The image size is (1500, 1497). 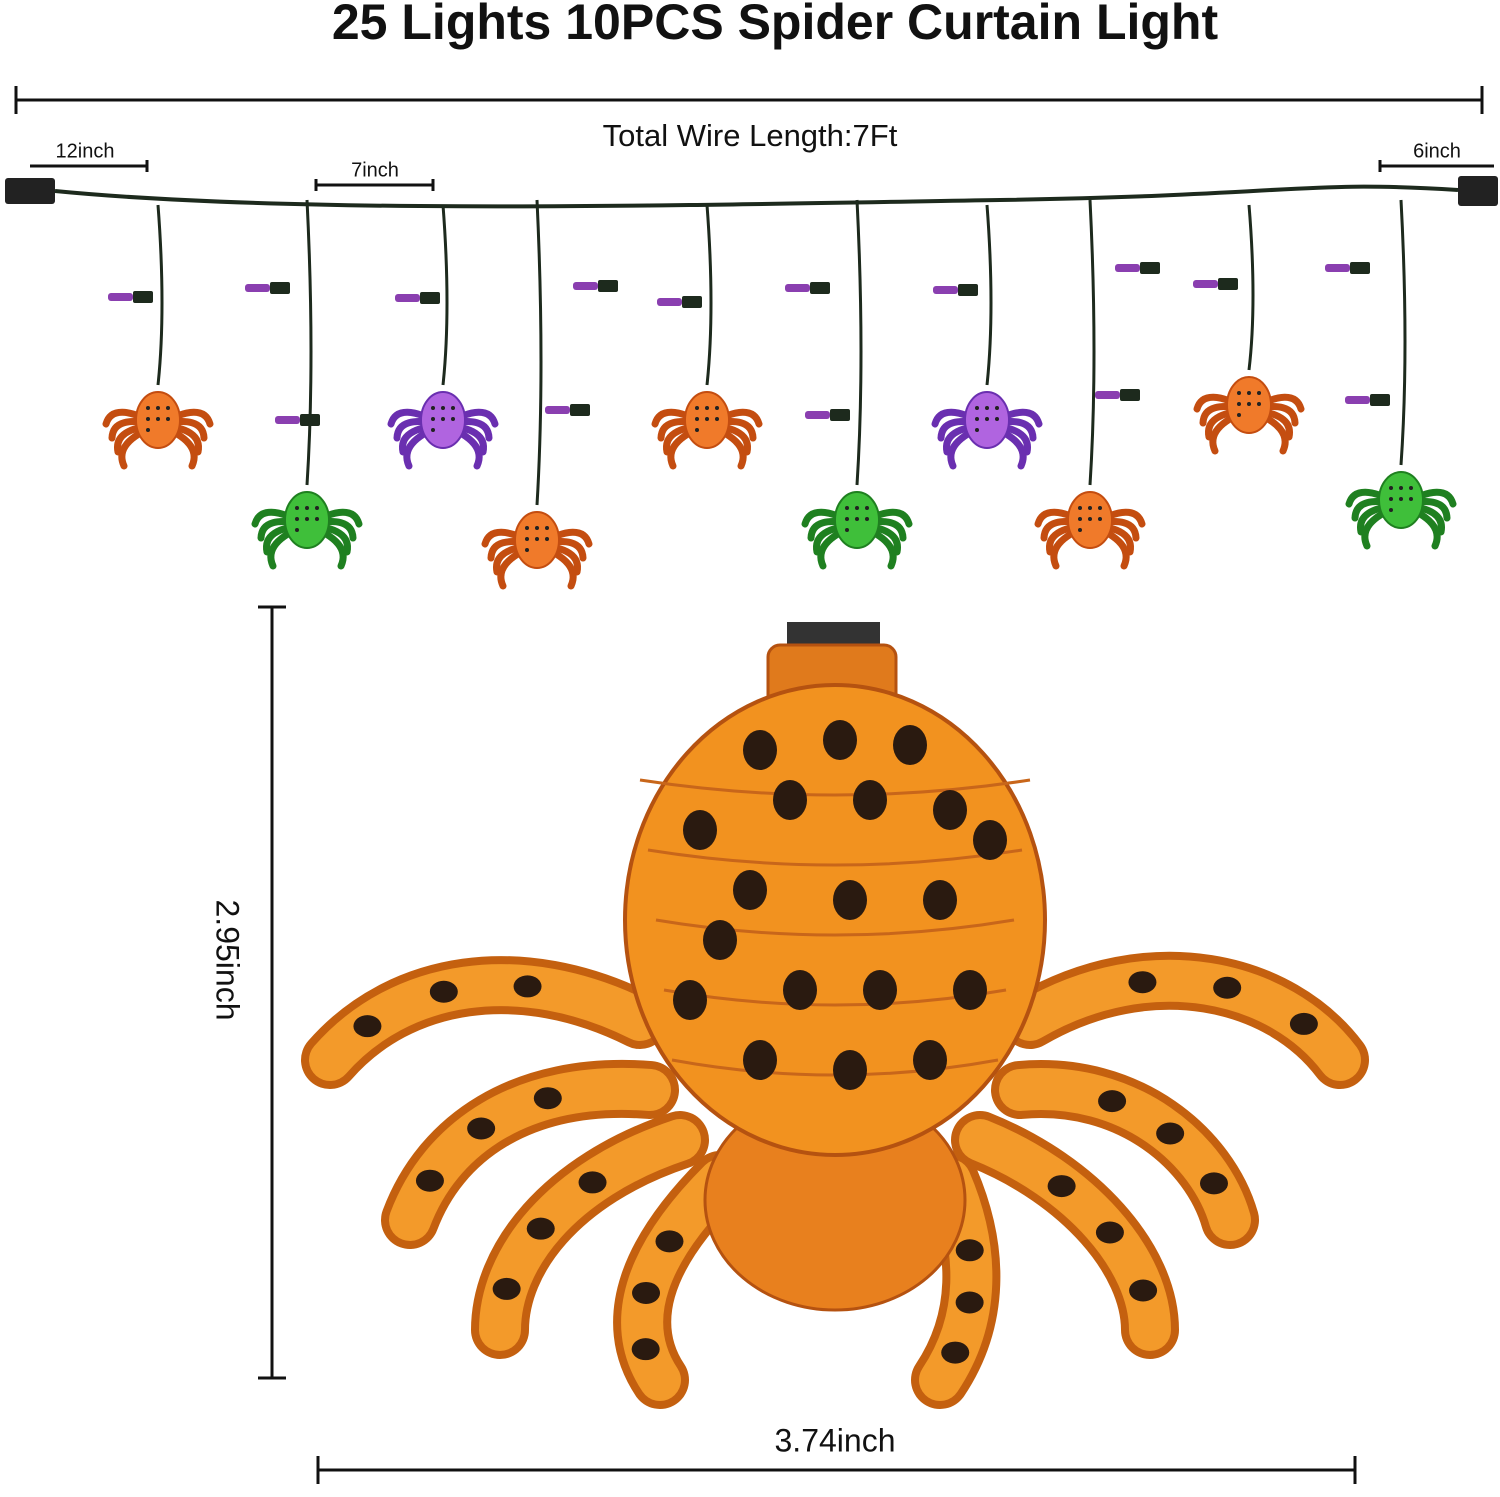 I want to click on width-label: 3.74inch, so click(x=835, y=1440).